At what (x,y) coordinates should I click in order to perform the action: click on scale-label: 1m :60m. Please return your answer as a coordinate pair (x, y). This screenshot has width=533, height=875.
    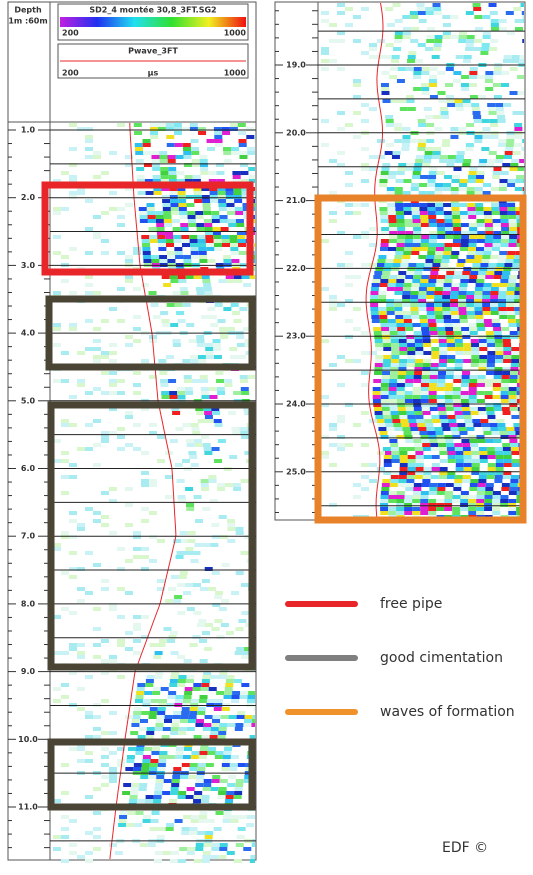
    Looking at the image, I should click on (27, 21).